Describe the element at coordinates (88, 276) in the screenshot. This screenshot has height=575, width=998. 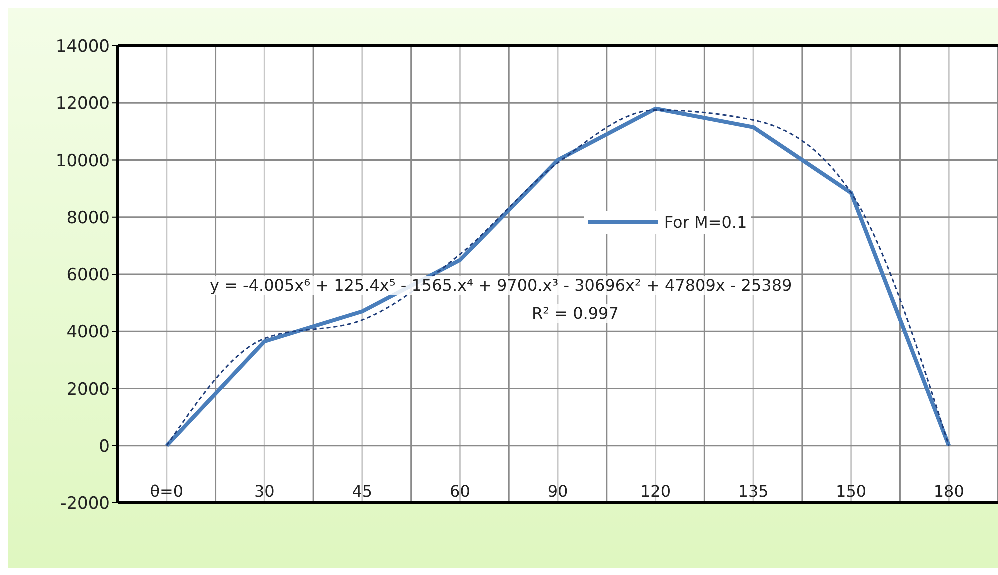
I see `y-tick-label: 6000` at that location.